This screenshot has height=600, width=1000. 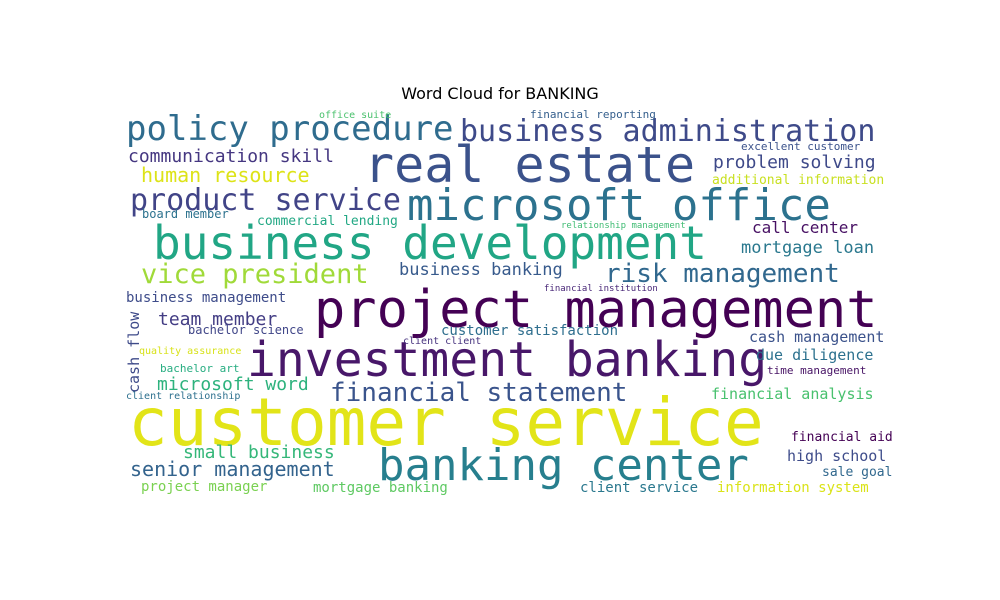 What do you see at coordinates (816, 370) in the screenshot?
I see `word-time-management: time management` at bounding box center [816, 370].